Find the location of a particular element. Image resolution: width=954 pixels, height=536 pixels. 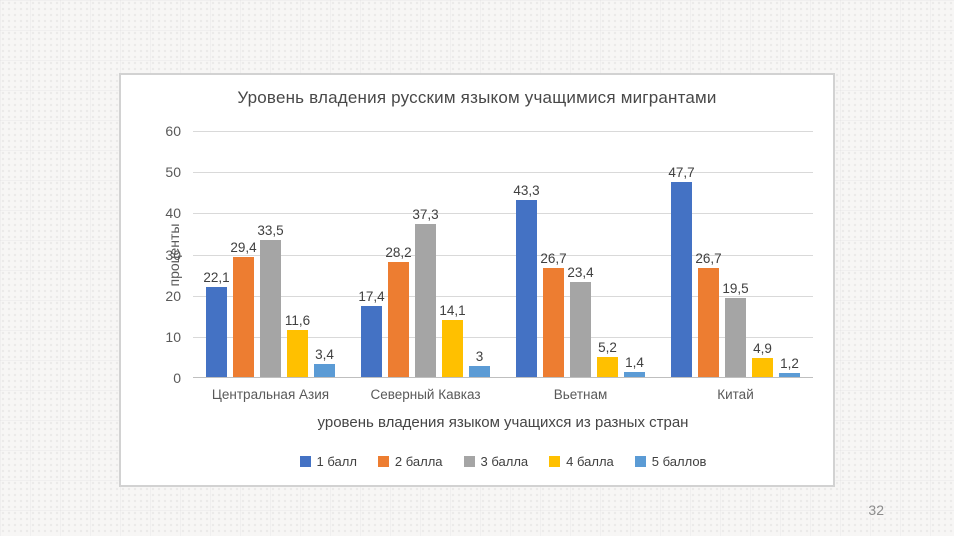

bar: 37,3 is located at coordinates (425, 292).